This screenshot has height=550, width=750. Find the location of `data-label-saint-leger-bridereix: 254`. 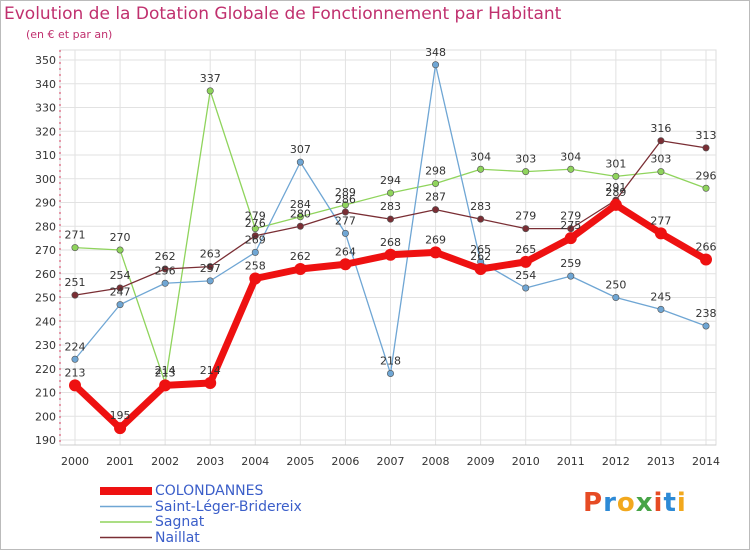

data-label-saint-leger-bridereix: 254 is located at coordinates (525, 275).